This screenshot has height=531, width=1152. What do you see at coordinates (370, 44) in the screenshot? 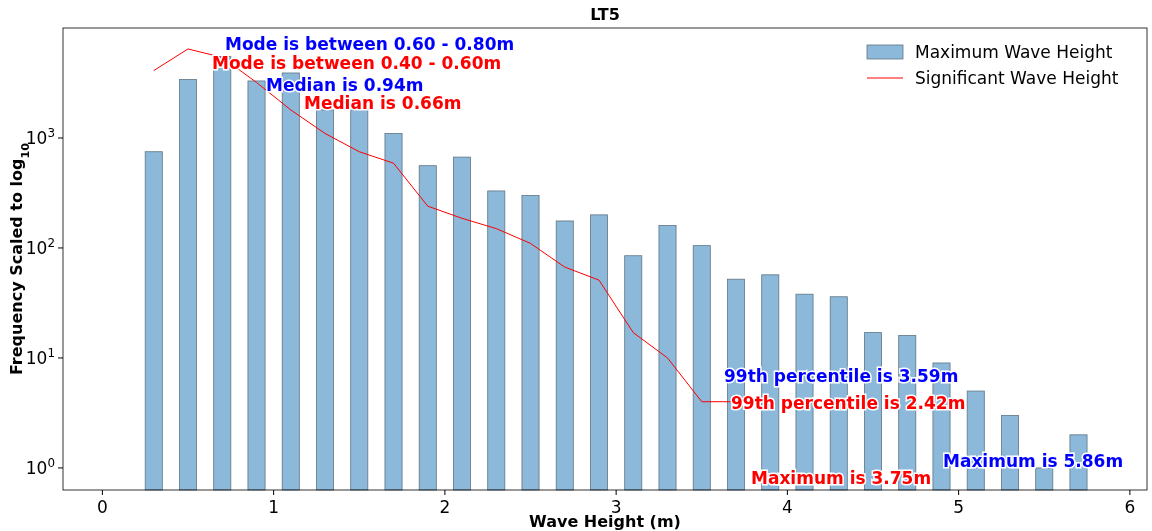
I see `annotation: Mode is between 0.60 - 0.80m` at bounding box center [370, 44].